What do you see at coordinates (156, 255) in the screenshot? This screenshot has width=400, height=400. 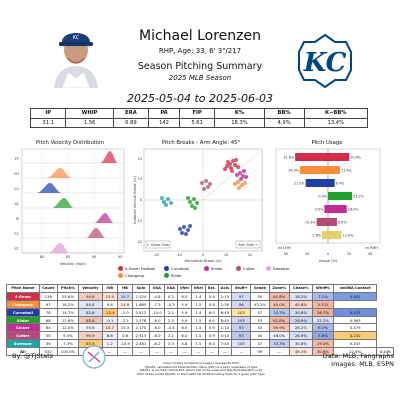 I see `break-xtick: -20` at bounding box center [156, 255].